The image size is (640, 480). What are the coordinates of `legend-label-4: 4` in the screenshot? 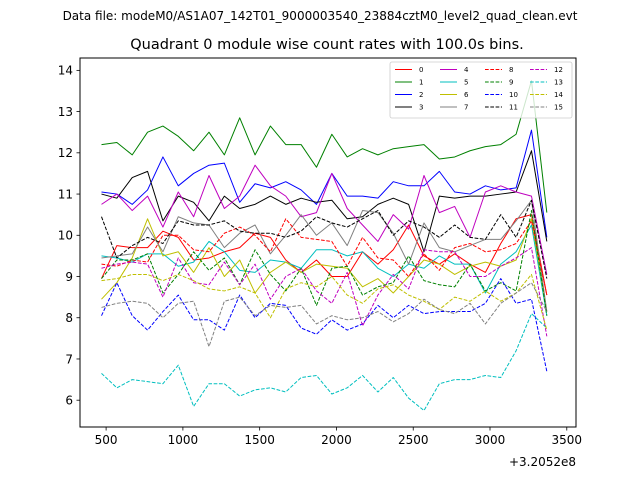 It's located at (466, 70).